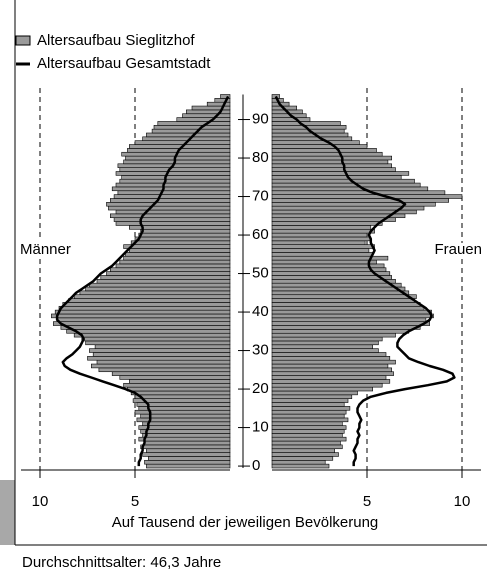 This screenshot has height=580, width=487. I want to click on legend-label: Altersaufbau Sieglitzhof, so click(116, 40).